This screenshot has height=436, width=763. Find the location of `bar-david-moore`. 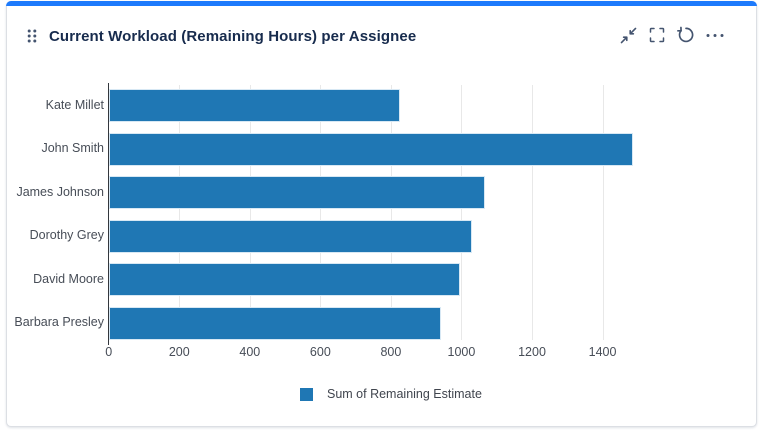

bar-david-moore is located at coordinates (284, 279).